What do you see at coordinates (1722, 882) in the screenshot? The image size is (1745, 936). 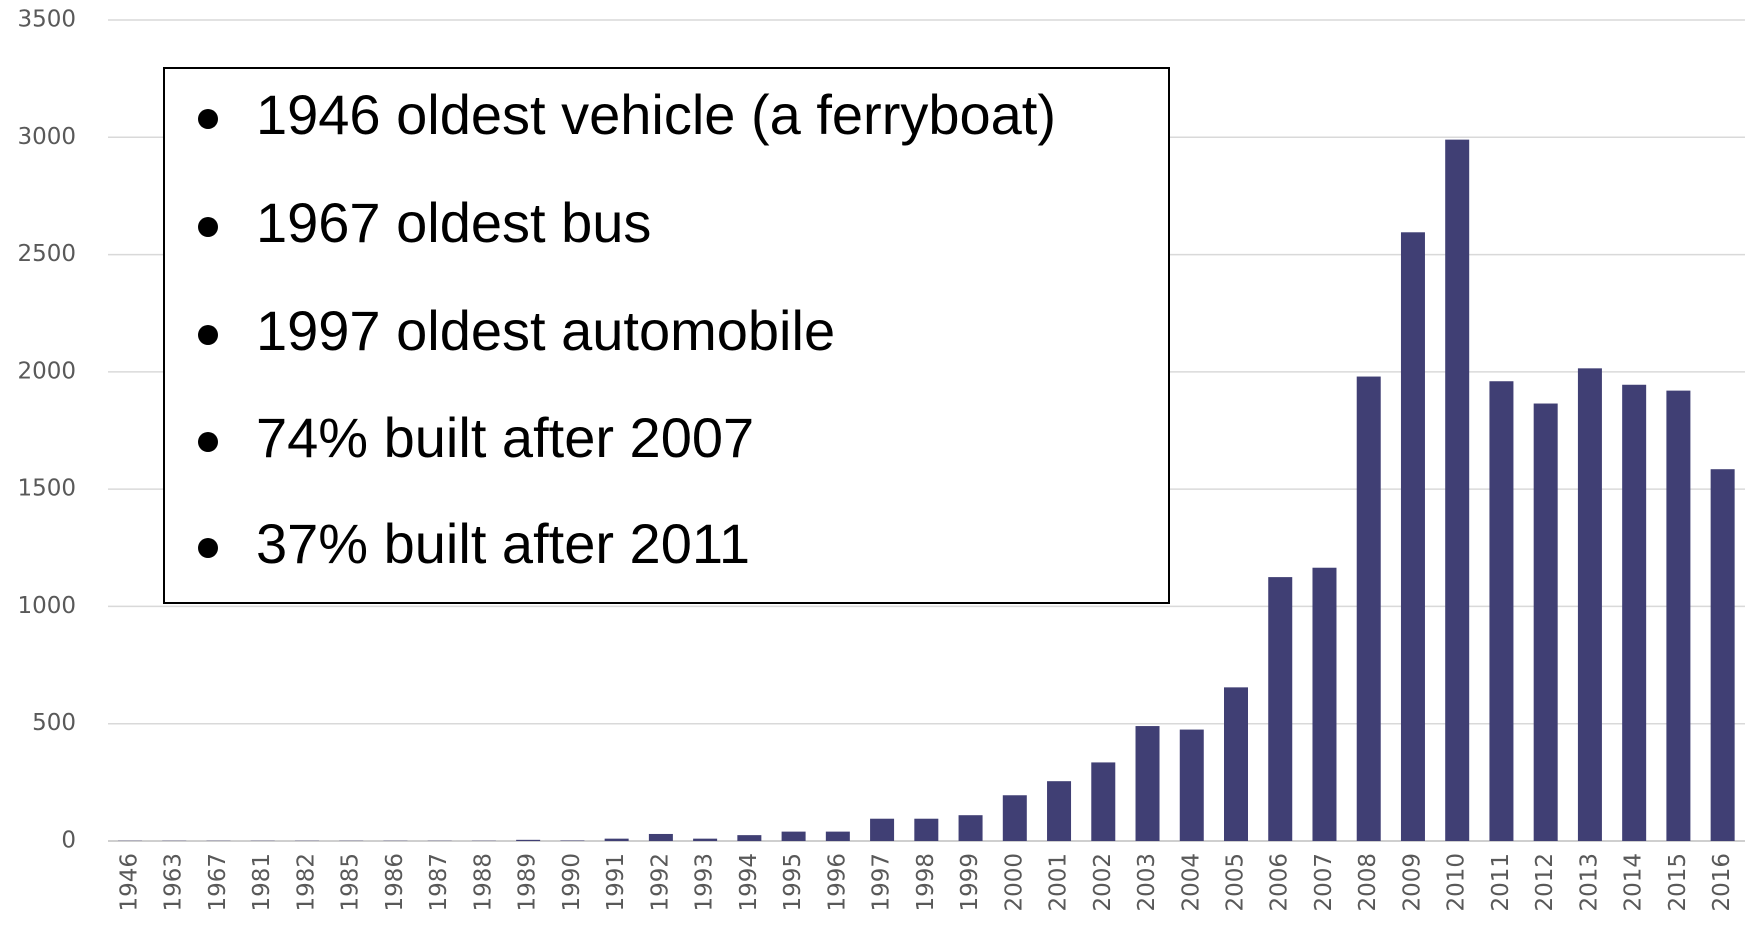 I see `x-tick-label: 2016` at bounding box center [1722, 882].